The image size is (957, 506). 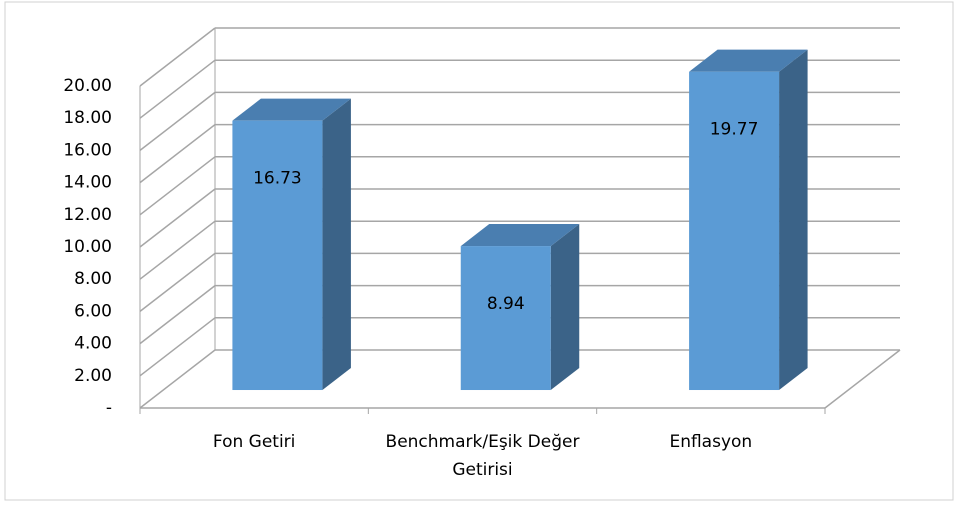 I want to click on y-tick-label: 2.00, so click(x=93, y=376).